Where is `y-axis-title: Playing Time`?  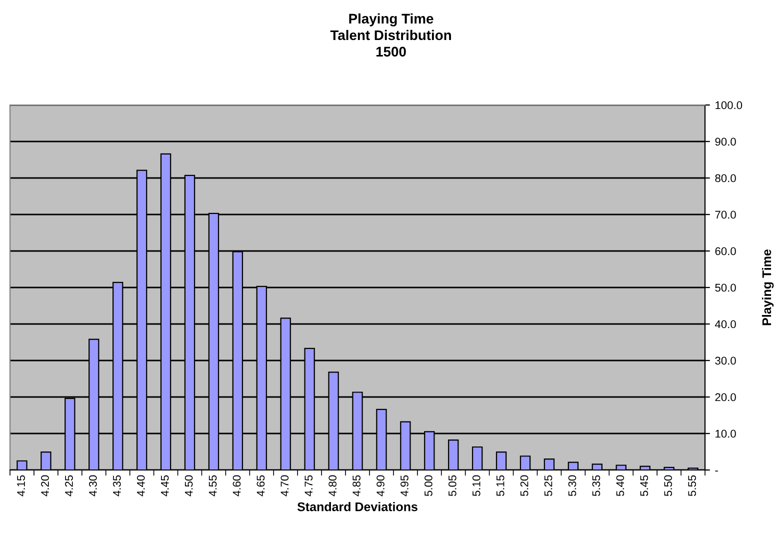
y-axis-title: Playing Time is located at coordinates (768, 287).